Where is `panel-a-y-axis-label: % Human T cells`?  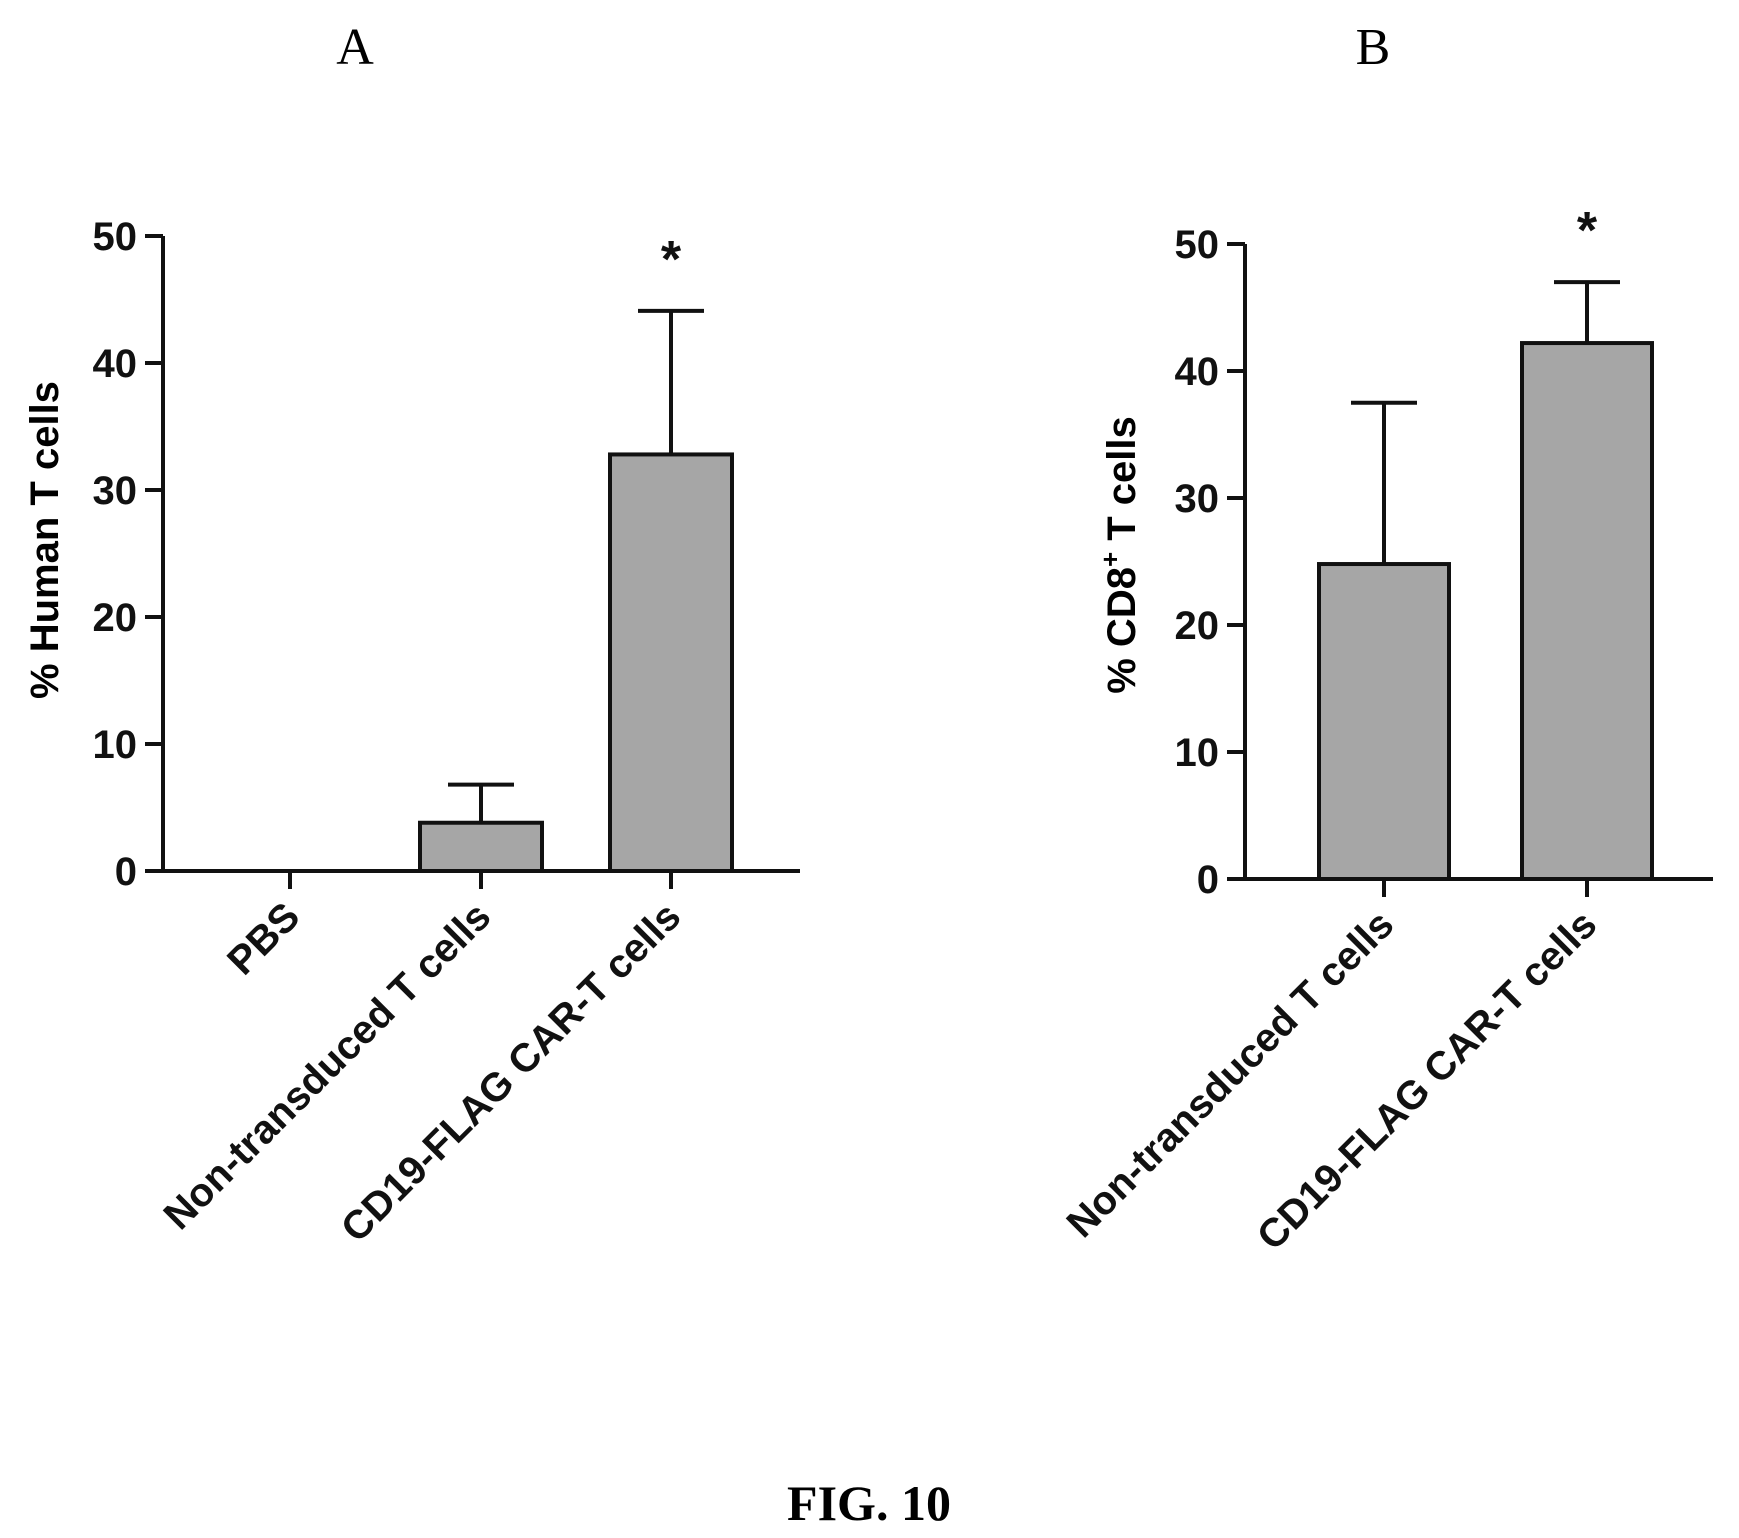
panel-a-y-axis-label: % Human T cells is located at coordinates (45, 540).